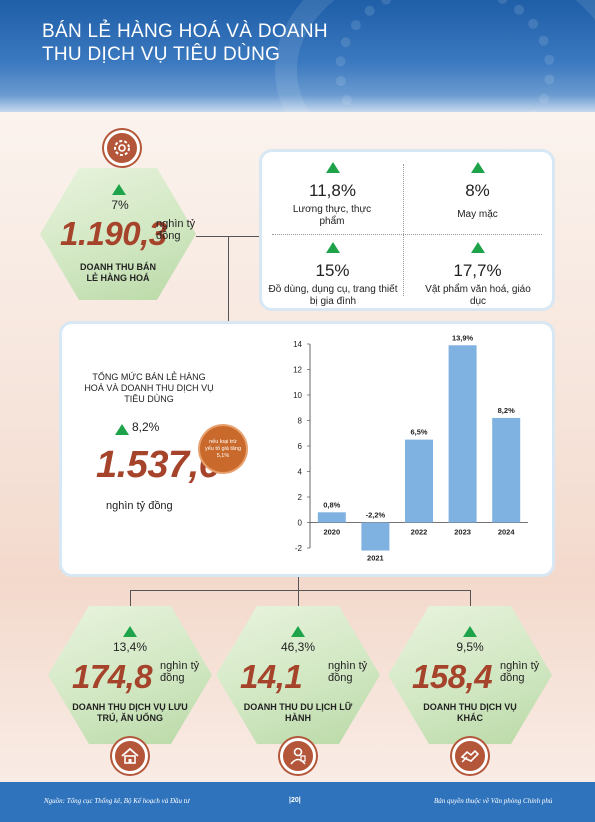 This screenshot has height=822, width=595. Describe the element at coordinates (176, 230) in the screenshot. I see `retail-unit: nghìn tỷ đồng` at that location.